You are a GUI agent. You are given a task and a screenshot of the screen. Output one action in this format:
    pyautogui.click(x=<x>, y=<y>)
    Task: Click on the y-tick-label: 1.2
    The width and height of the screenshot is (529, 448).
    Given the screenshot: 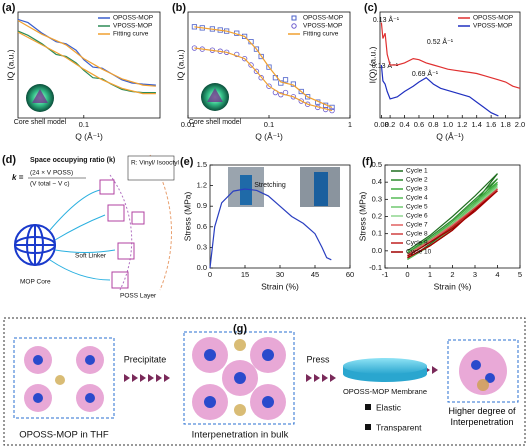 What is the action you would take?
    pyautogui.click(x=202, y=185)
    